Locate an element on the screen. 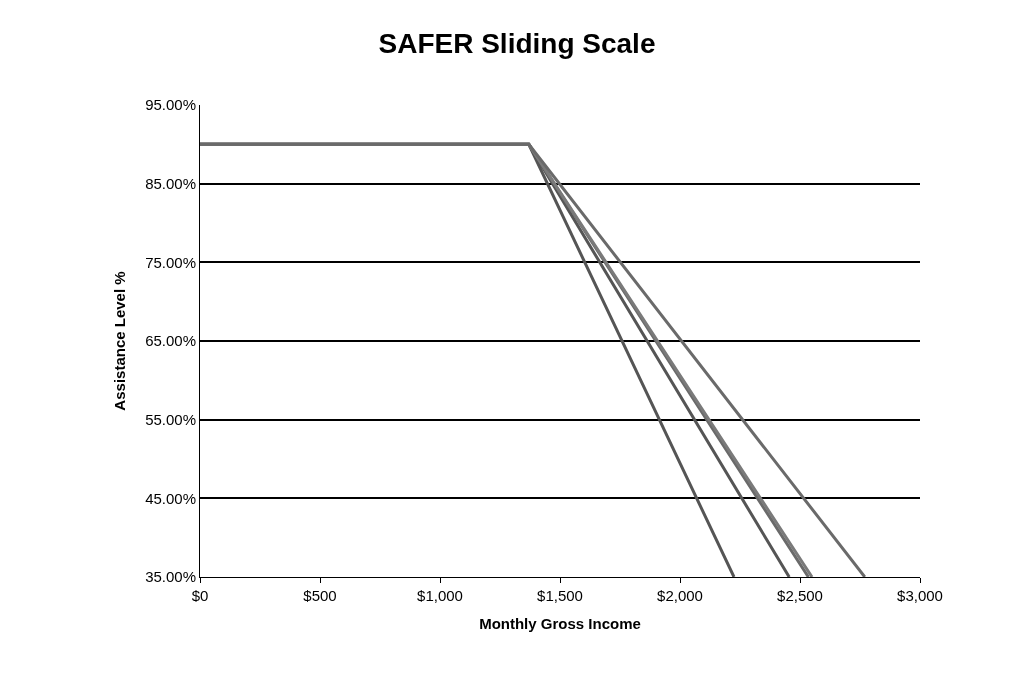  y-tick-label: 85.00% is located at coordinates (170, 183).